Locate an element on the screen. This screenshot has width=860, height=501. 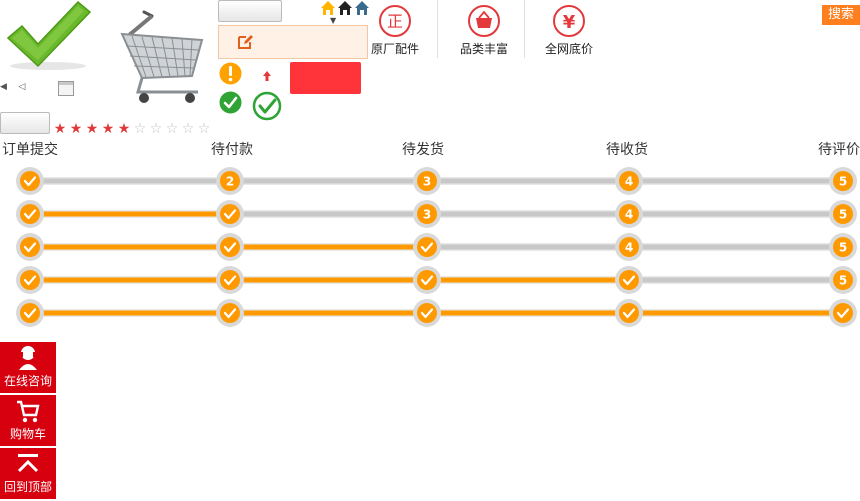
pager-arrows: ◀ ◁ is located at coordinates (13, 87).